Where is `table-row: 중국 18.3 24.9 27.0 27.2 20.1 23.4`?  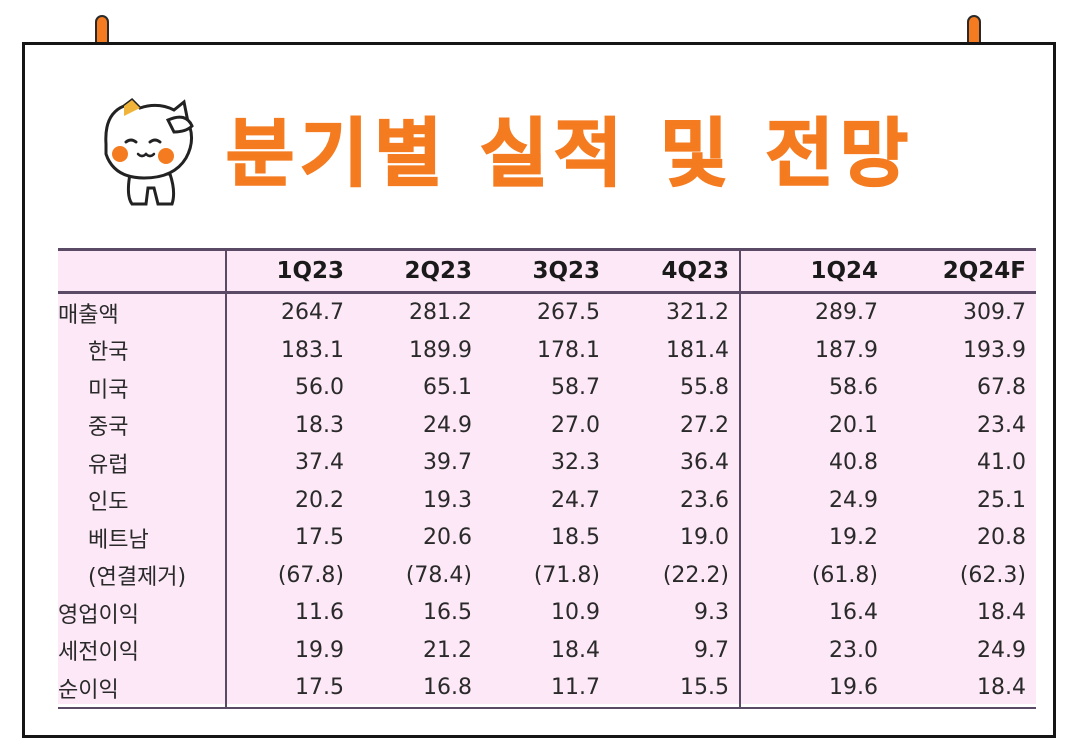
table-row: 중국 18.3 24.9 27.0 27.2 20.1 23.4 is located at coordinates (547, 425).